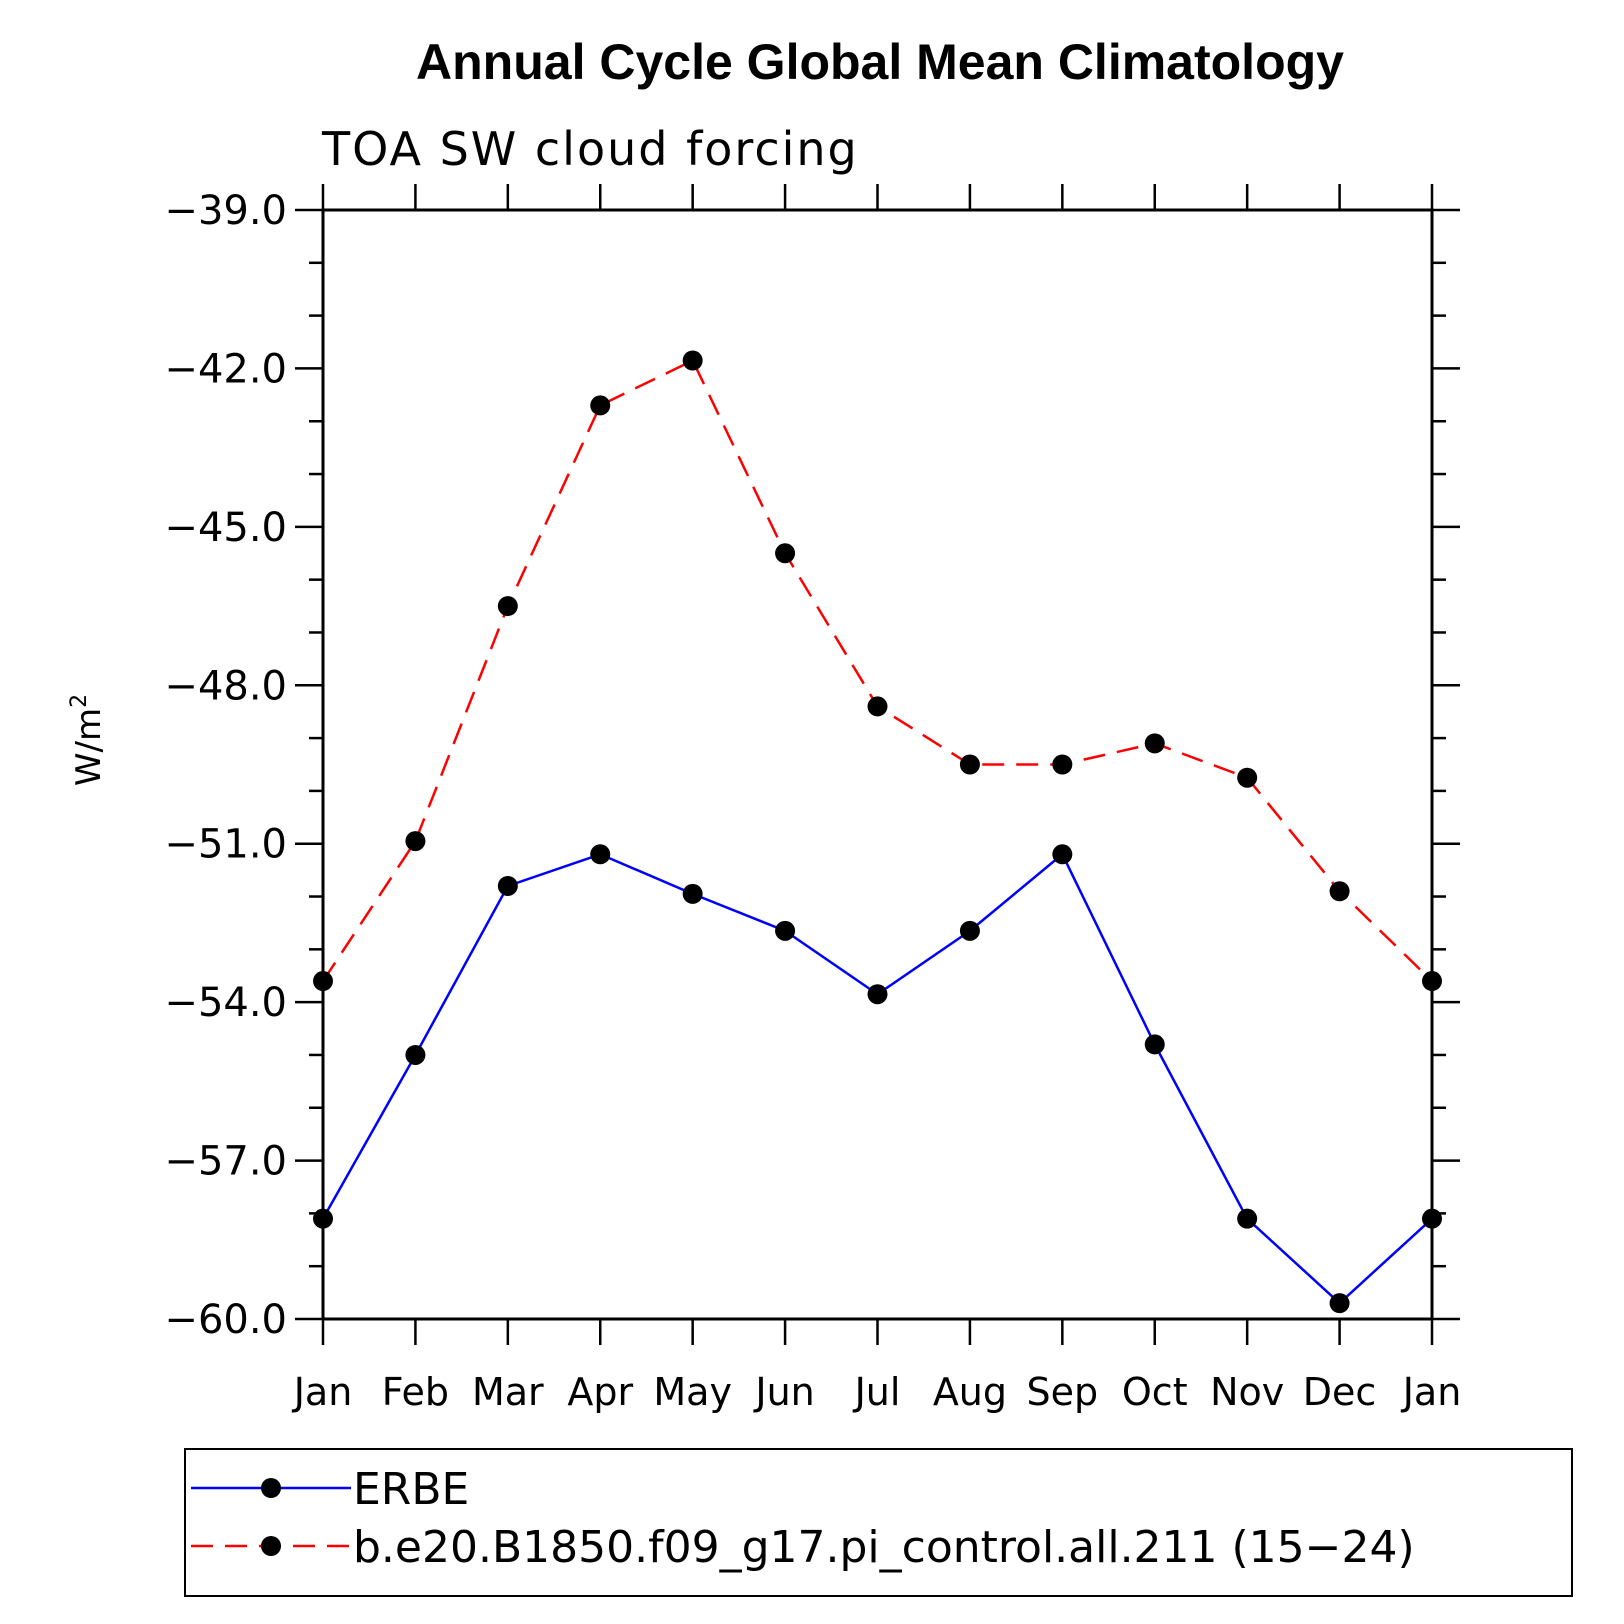  Describe the element at coordinates (415, 1392) in the screenshot. I see `x-tick-label: Feb` at that location.